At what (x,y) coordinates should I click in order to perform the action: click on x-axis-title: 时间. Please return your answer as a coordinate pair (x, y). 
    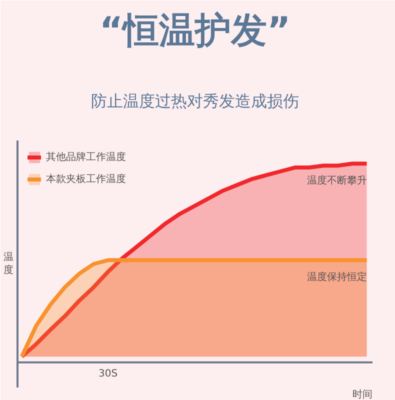
    Looking at the image, I should click on (362, 394).